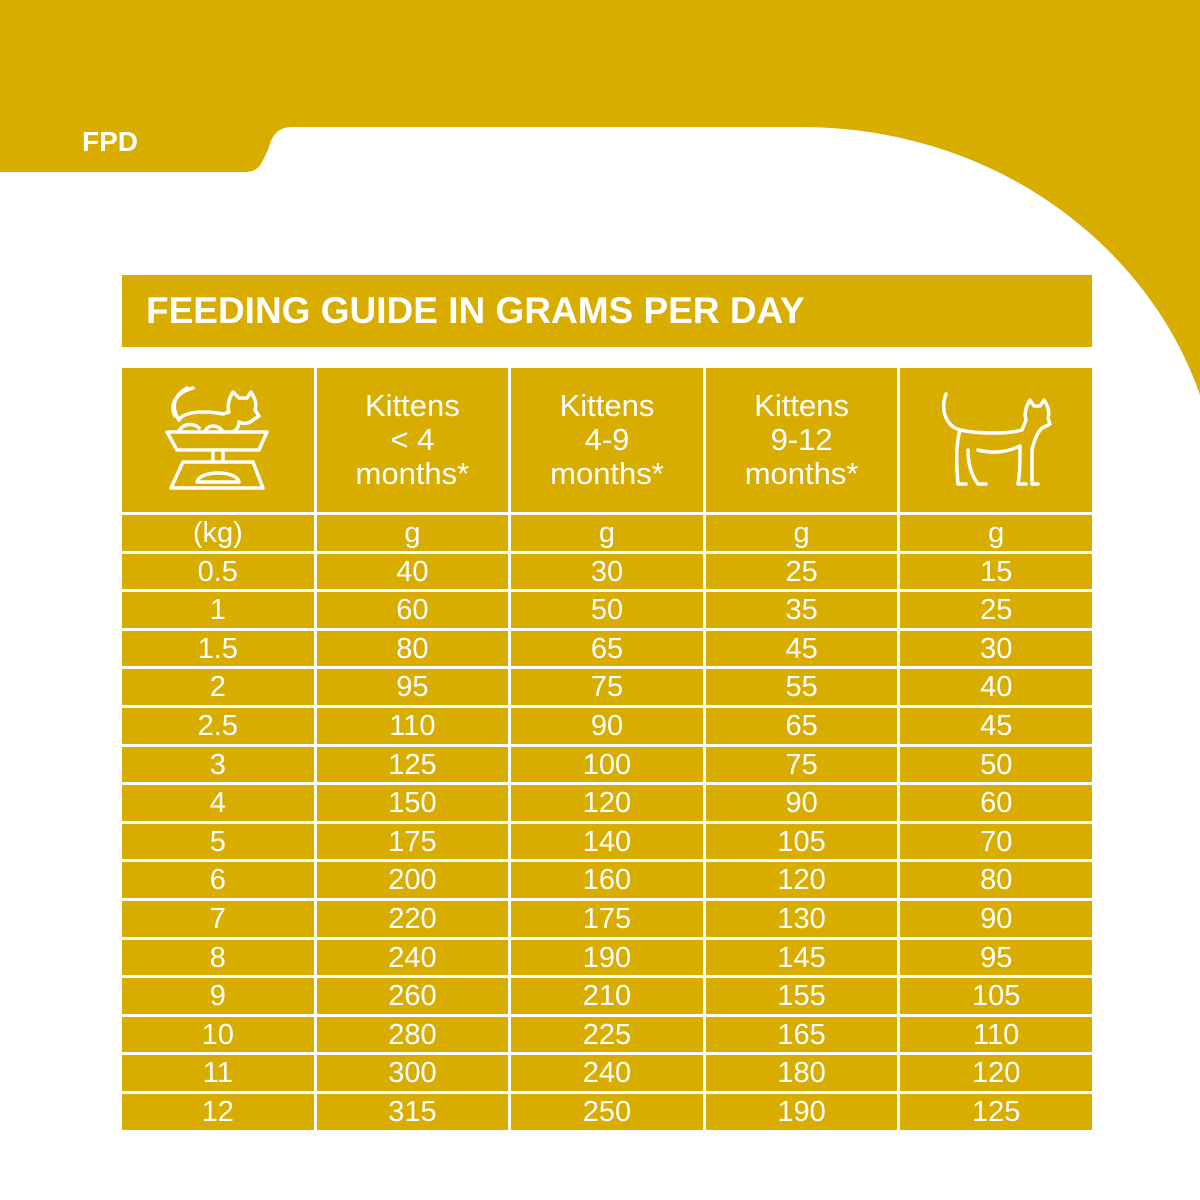 This screenshot has width=1200, height=1200. I want to click on cell-adult: 25, so click(996, 610).